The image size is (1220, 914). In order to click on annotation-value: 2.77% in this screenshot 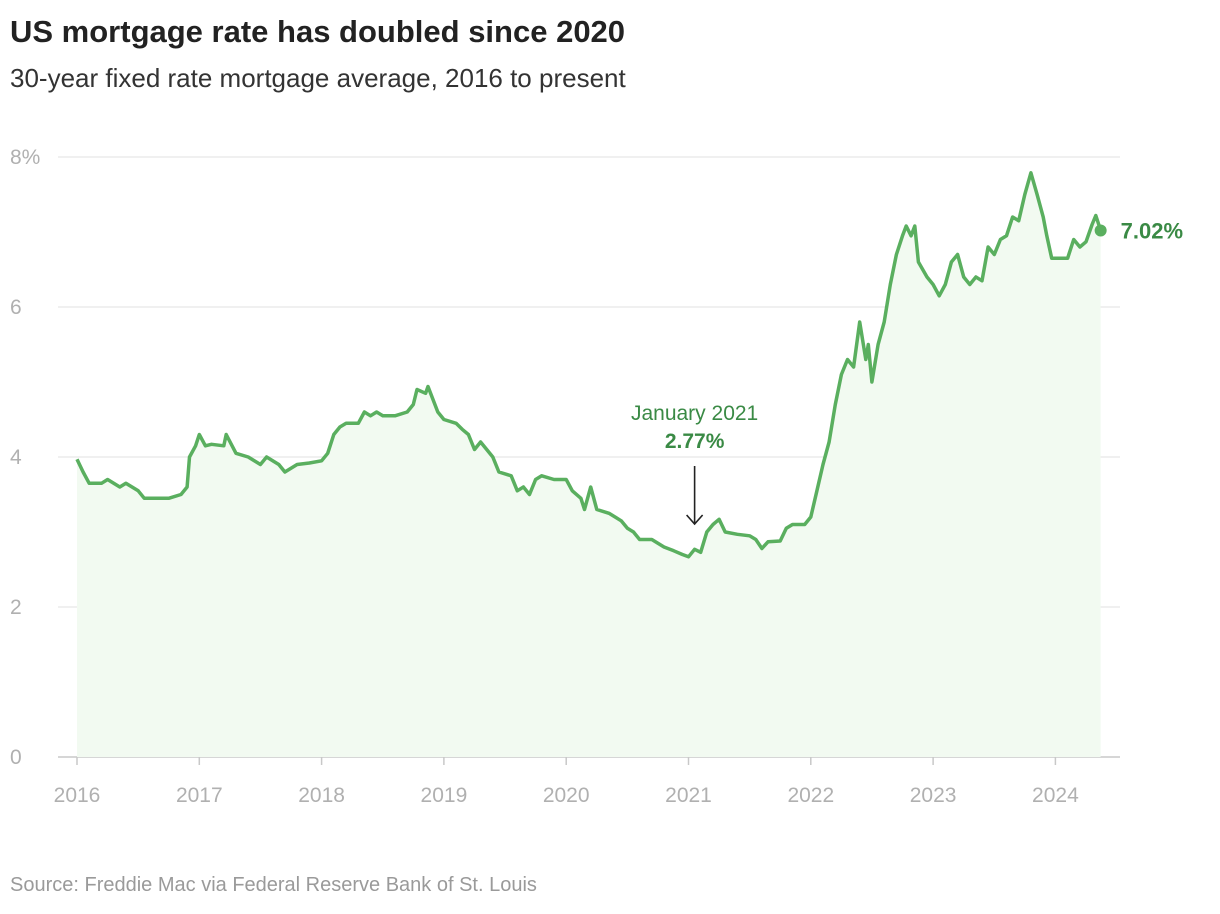, I will do `click(695, 441)`.